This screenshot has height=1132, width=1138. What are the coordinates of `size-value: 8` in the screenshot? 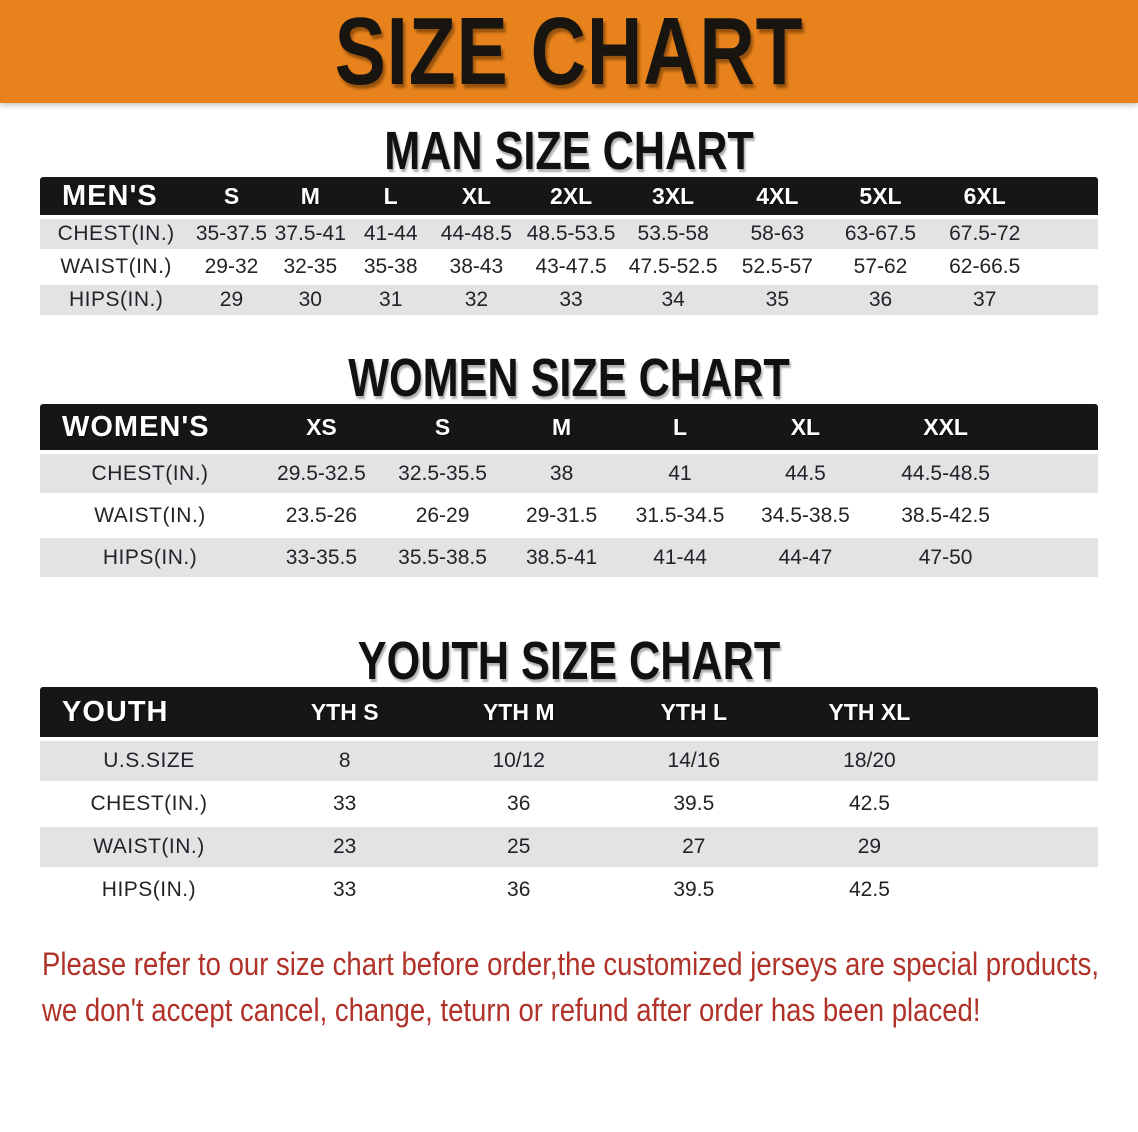 It's located at (344, 762).